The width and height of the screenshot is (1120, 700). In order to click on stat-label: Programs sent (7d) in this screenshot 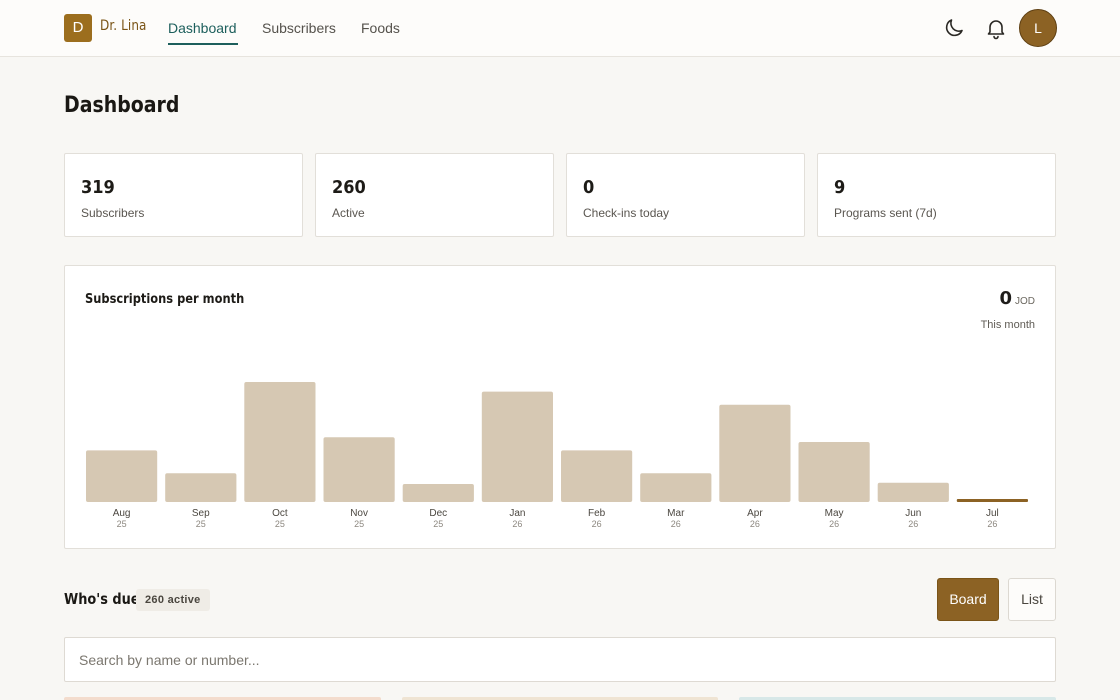, I will do `click(885, 213)`.